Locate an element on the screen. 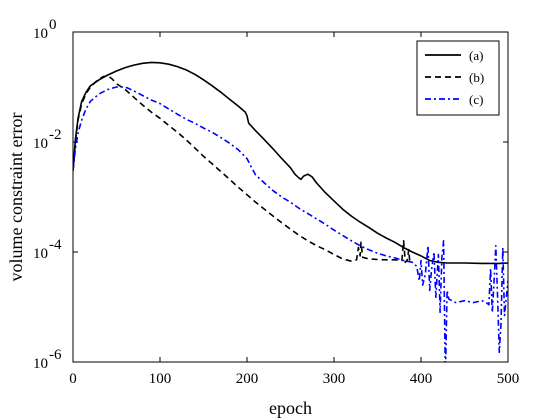 This screenshot has height=420, width=560. y-axis-label: volume constraint error is located at coordinates (16, 197).